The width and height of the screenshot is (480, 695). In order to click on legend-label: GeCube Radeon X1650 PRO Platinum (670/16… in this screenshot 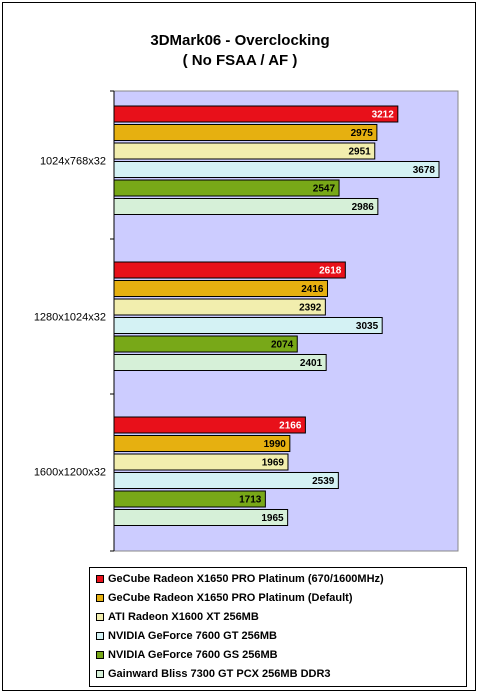, I will do `click(246, 579)`.